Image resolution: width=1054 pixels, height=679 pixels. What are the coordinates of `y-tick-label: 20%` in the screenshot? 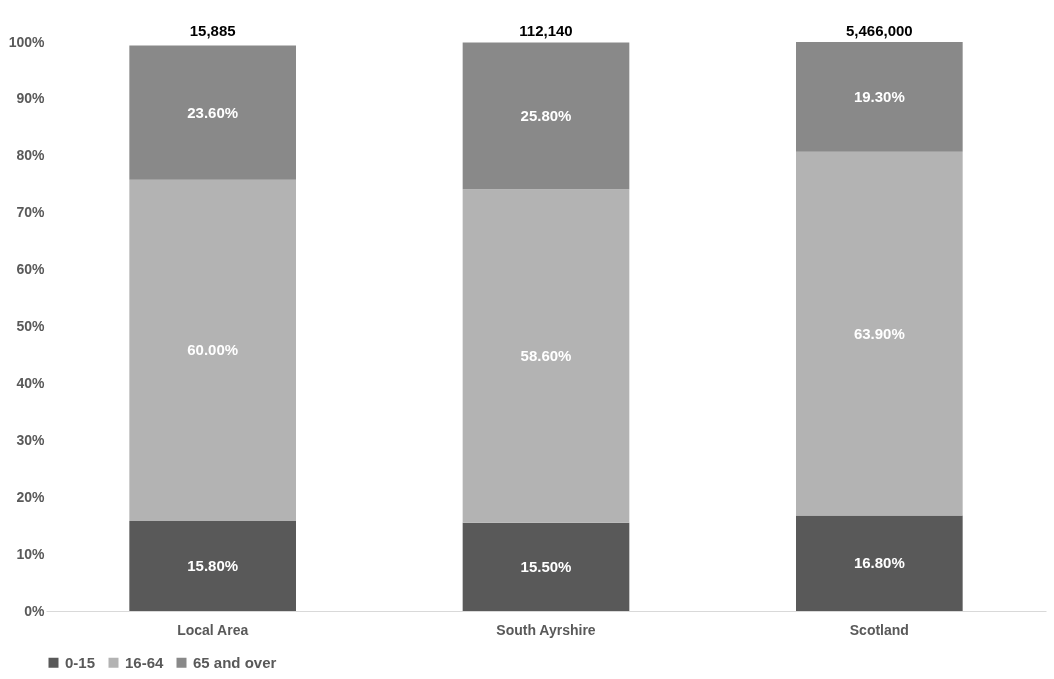 It's located at (31, 496).